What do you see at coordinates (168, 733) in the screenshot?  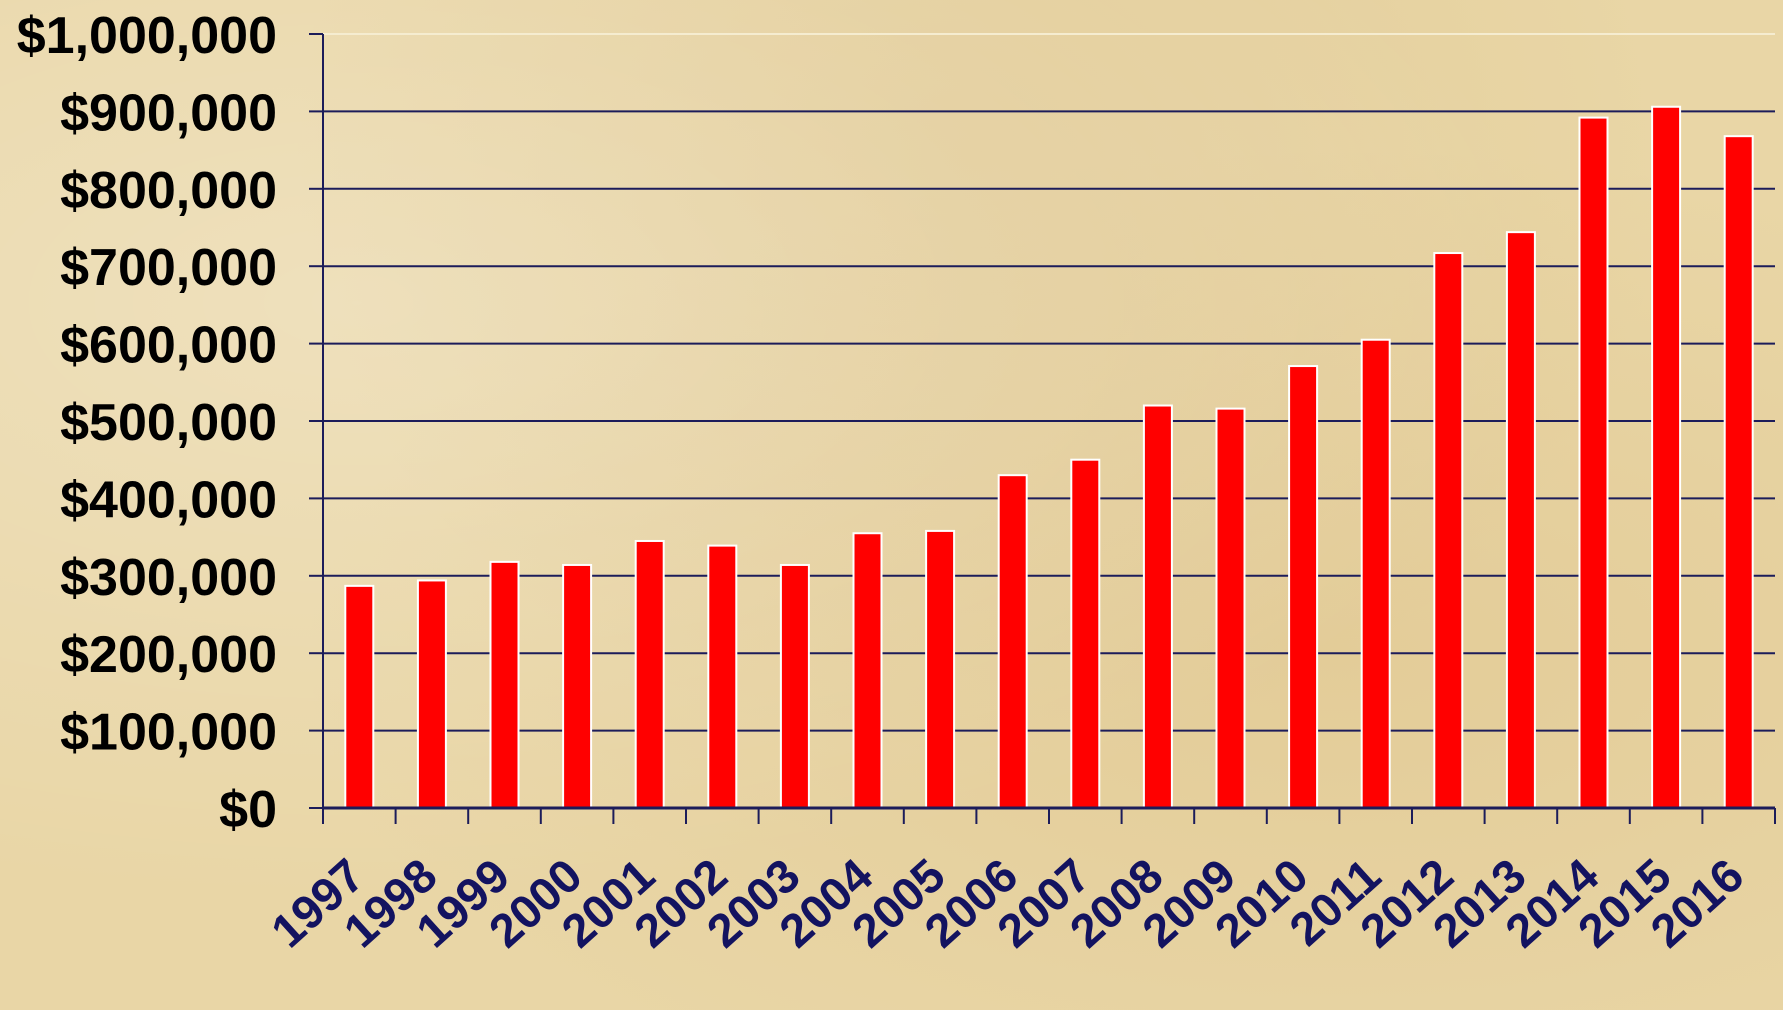 I see `y-tick-label: $100,000` at bounding box center [168, 733].